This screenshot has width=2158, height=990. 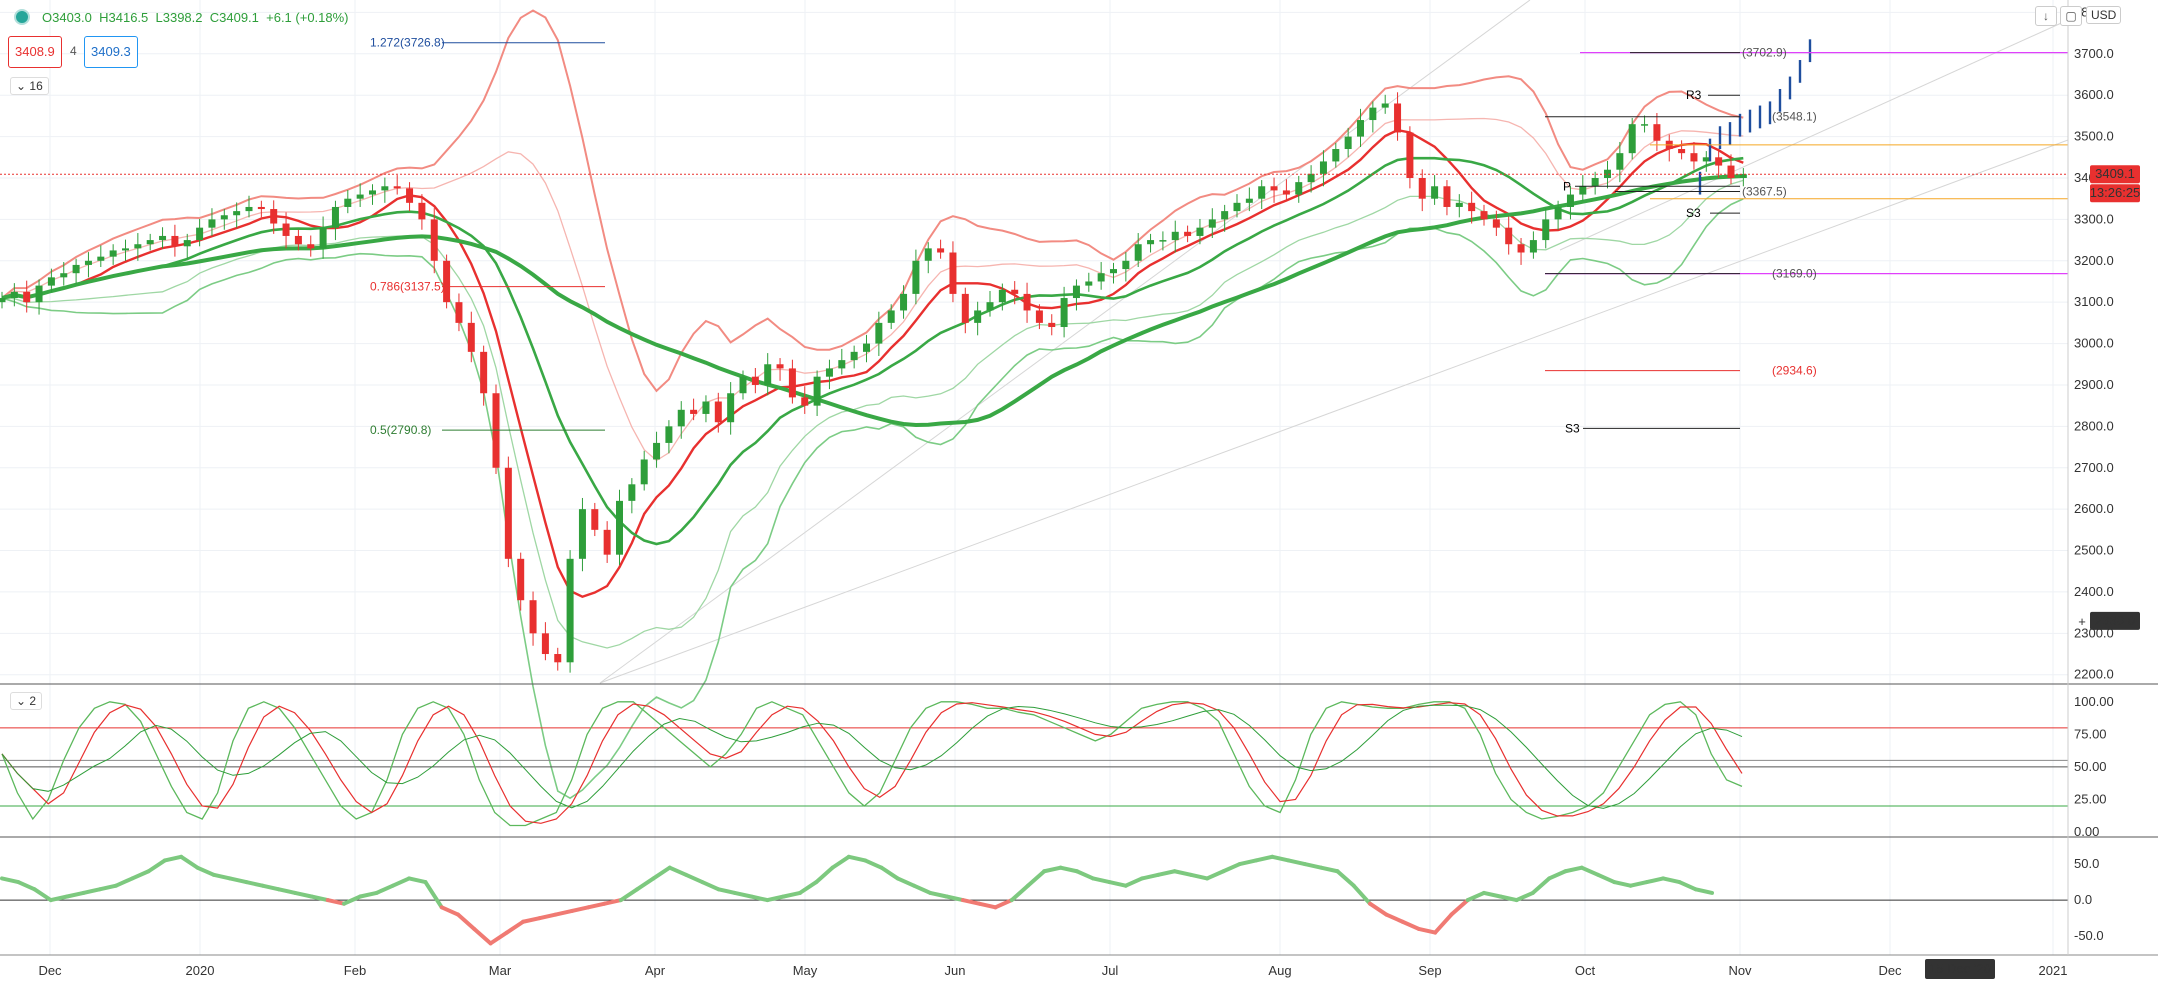 I want to click on osc-y-tick-label: 0.0, so click(x=2083, y=899).